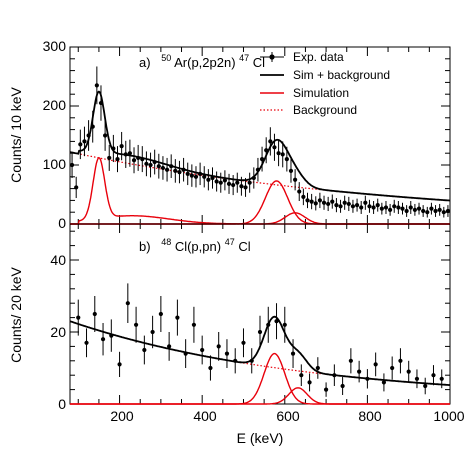  I want to click on panel-b-reaction: Cl(p,pn), so click(198, 246).